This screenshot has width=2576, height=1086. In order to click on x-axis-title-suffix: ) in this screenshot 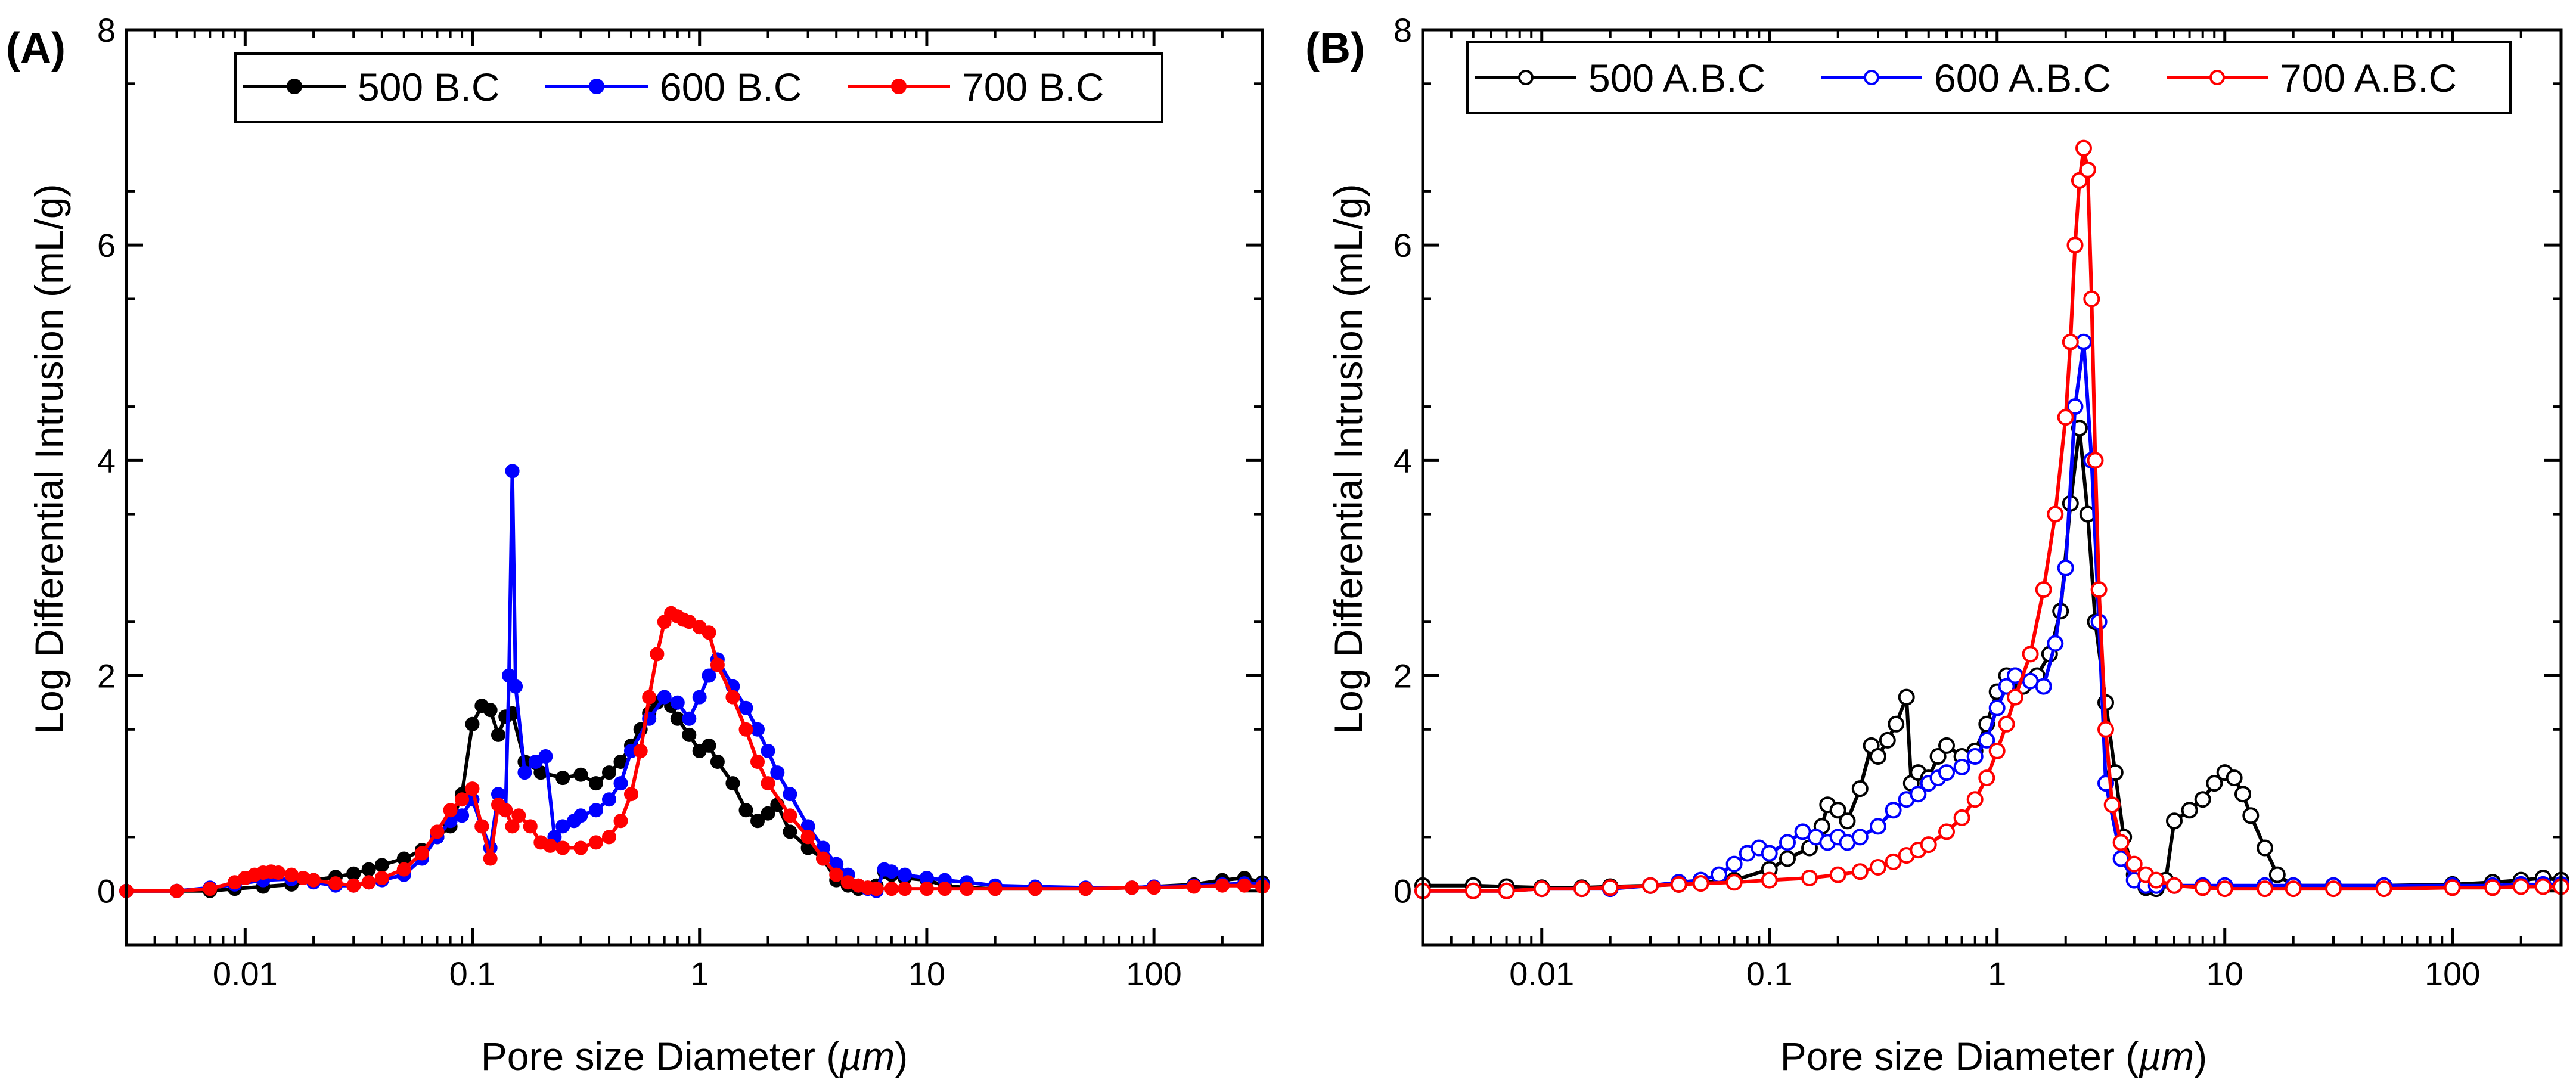, I will do `click(902, 1056)`.